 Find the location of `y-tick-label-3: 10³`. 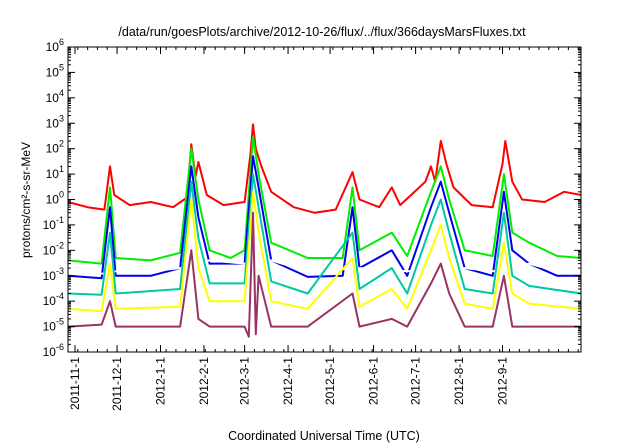

y-tick-label-3: 10³ is located at coordinates (55, 121).